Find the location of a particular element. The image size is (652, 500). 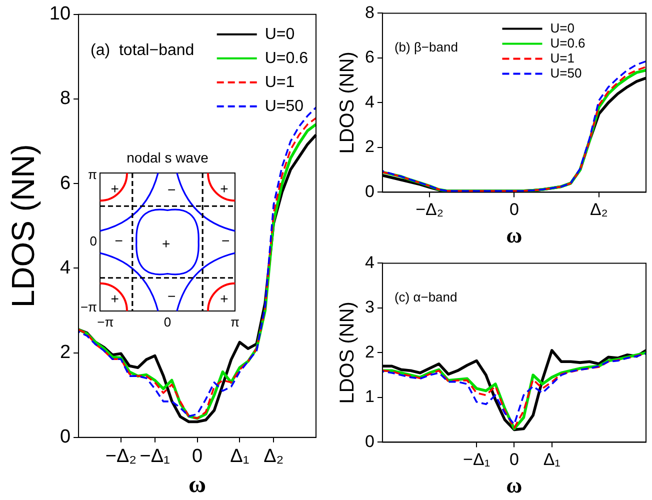

category-label: 0 is located at coordinates (168, 322).